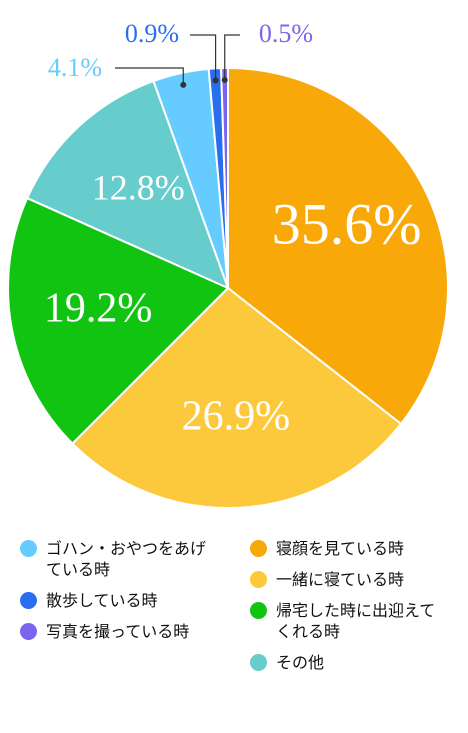  I want to click on legend-item: 寝顔を見ている時, so click(355, 548).